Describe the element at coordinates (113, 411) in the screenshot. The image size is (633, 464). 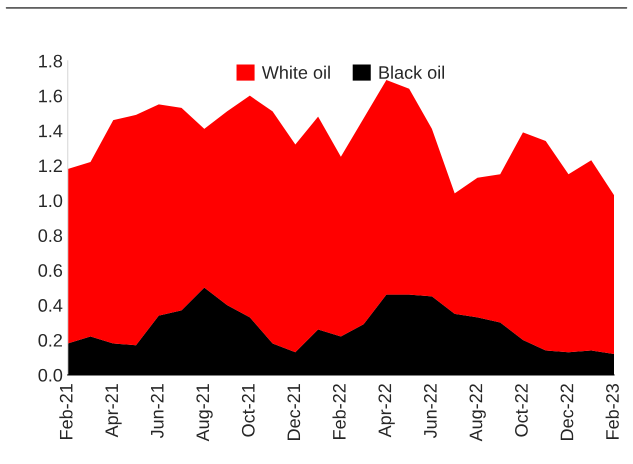
I see `x-tick-label: Apr-21` at that location.